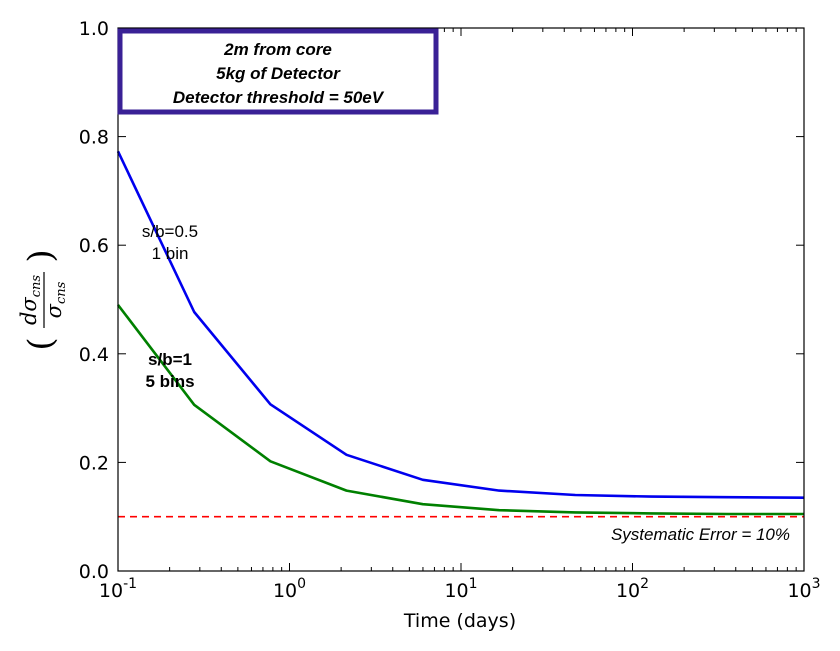 The height and width of the screenshot is (651, 840). Describe the element at coordinates (94, 138) in the screenshot. I see `y-tick-label: 0.8` at that location.